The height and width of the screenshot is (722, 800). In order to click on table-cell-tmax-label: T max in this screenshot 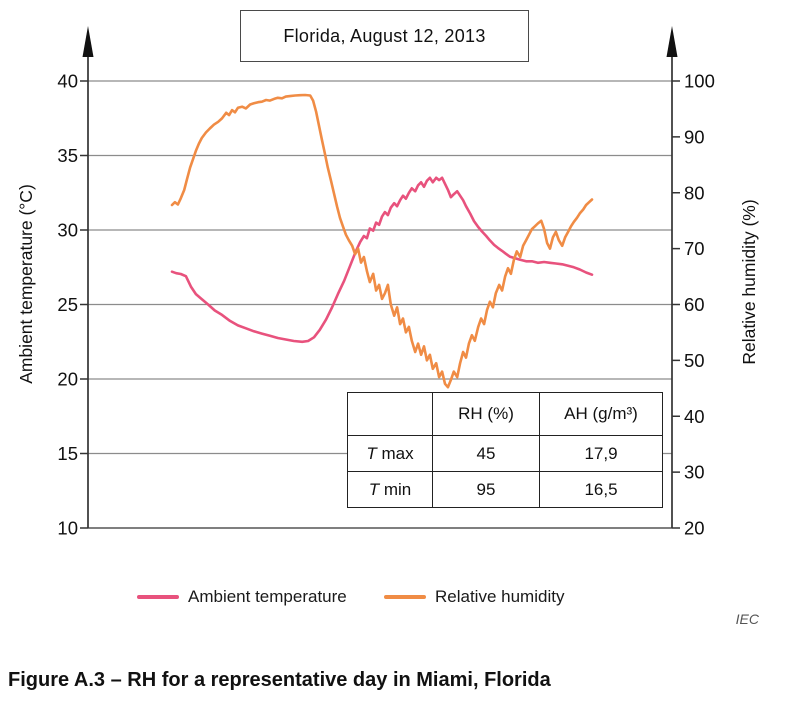, I will do `click(390, 453)`.